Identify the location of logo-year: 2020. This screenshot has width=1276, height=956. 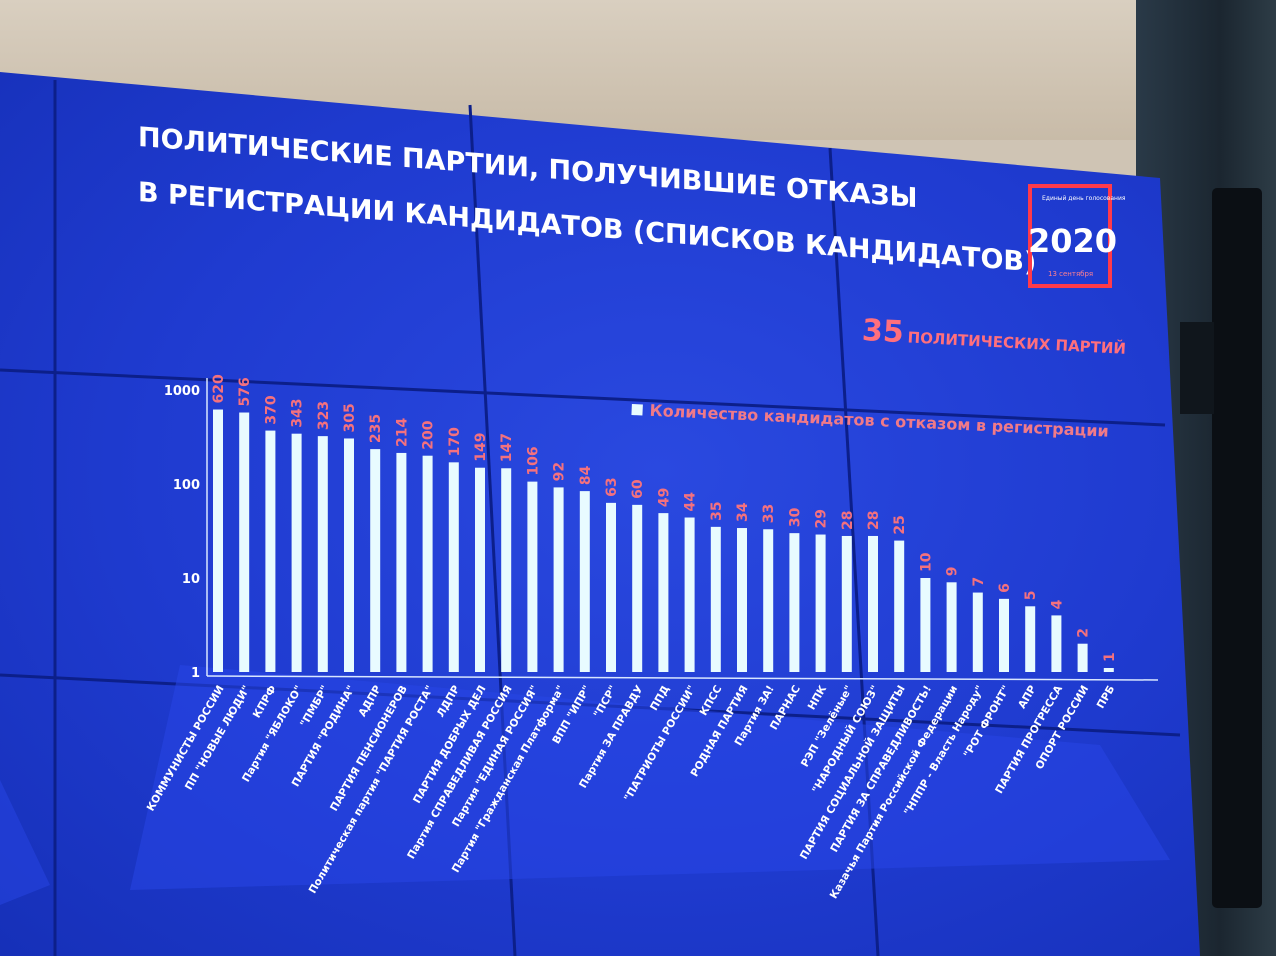
(1072, 241).